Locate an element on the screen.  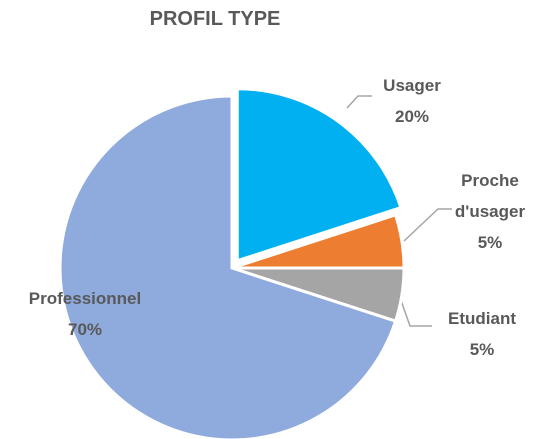
data-label: Proche d'usager 5% is located at coordinates (490, 211).